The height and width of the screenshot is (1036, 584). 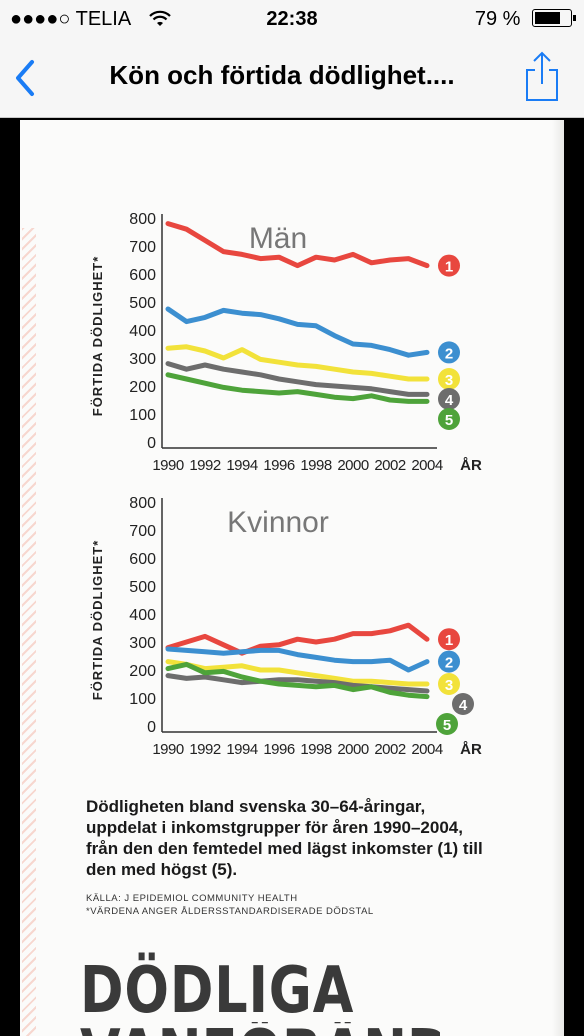 I want to click on back-button, so click(x=28, y=78).